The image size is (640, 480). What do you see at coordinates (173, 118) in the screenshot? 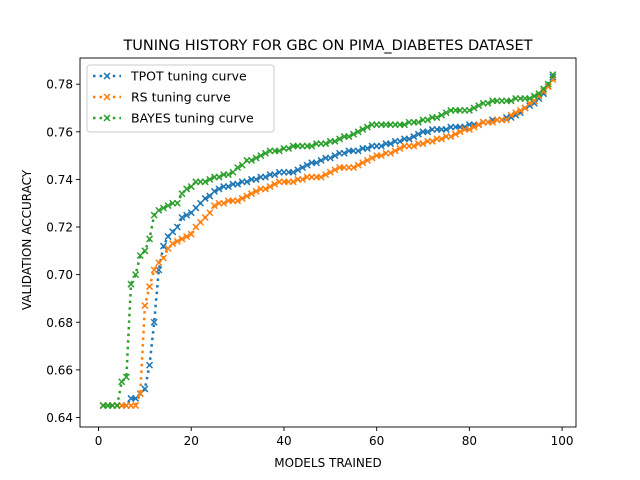
I see `legend-entry-bayes: BAYES tuning curve` at bounding box center [173, 118].